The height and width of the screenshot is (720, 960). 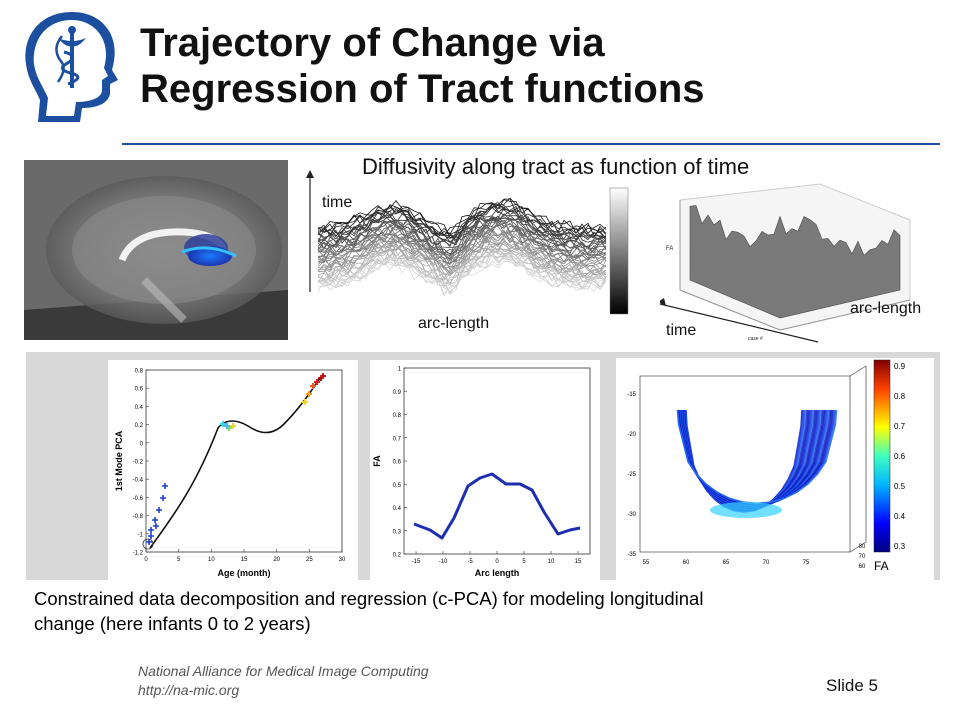 What do you see at coordinates (795, 262) in the screenshot?
I see `fa-surface` at bounding box center [795, 262].